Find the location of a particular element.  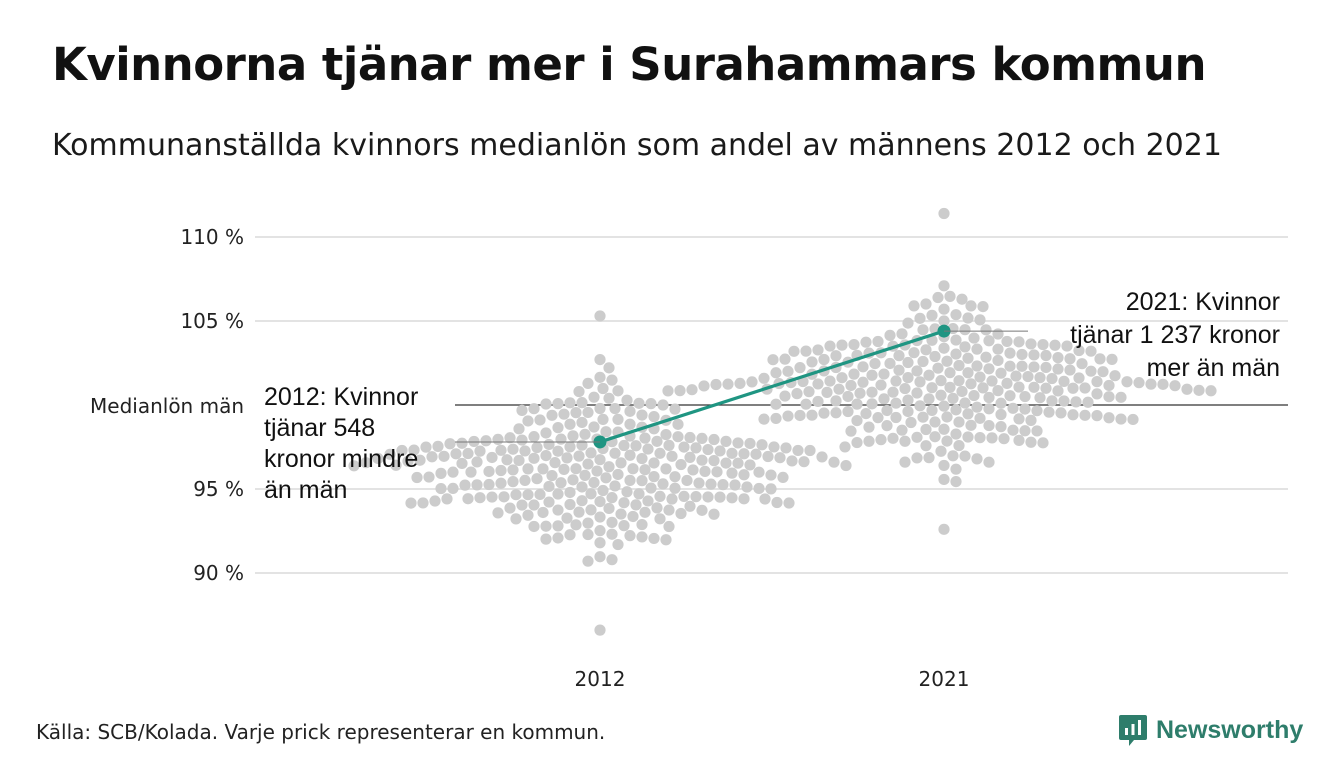

x-tick-label: 2021 is located at coordinates (944, 679).